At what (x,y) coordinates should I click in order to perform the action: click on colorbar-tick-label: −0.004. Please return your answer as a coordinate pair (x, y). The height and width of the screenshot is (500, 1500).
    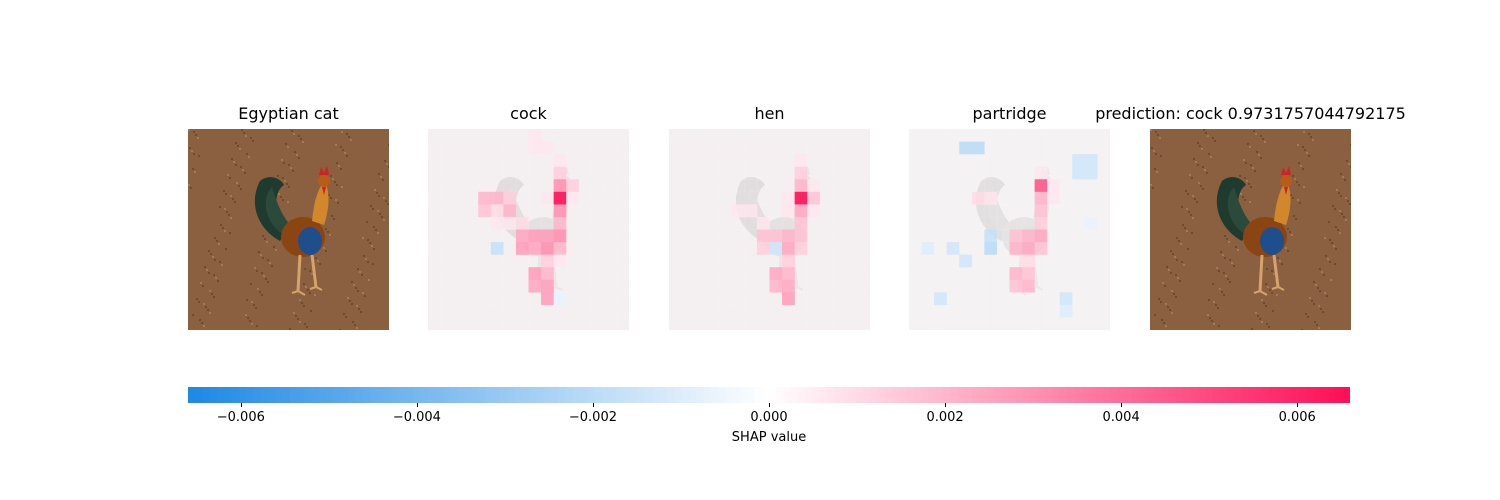
    Looking at the image, I should click on (416, 417).